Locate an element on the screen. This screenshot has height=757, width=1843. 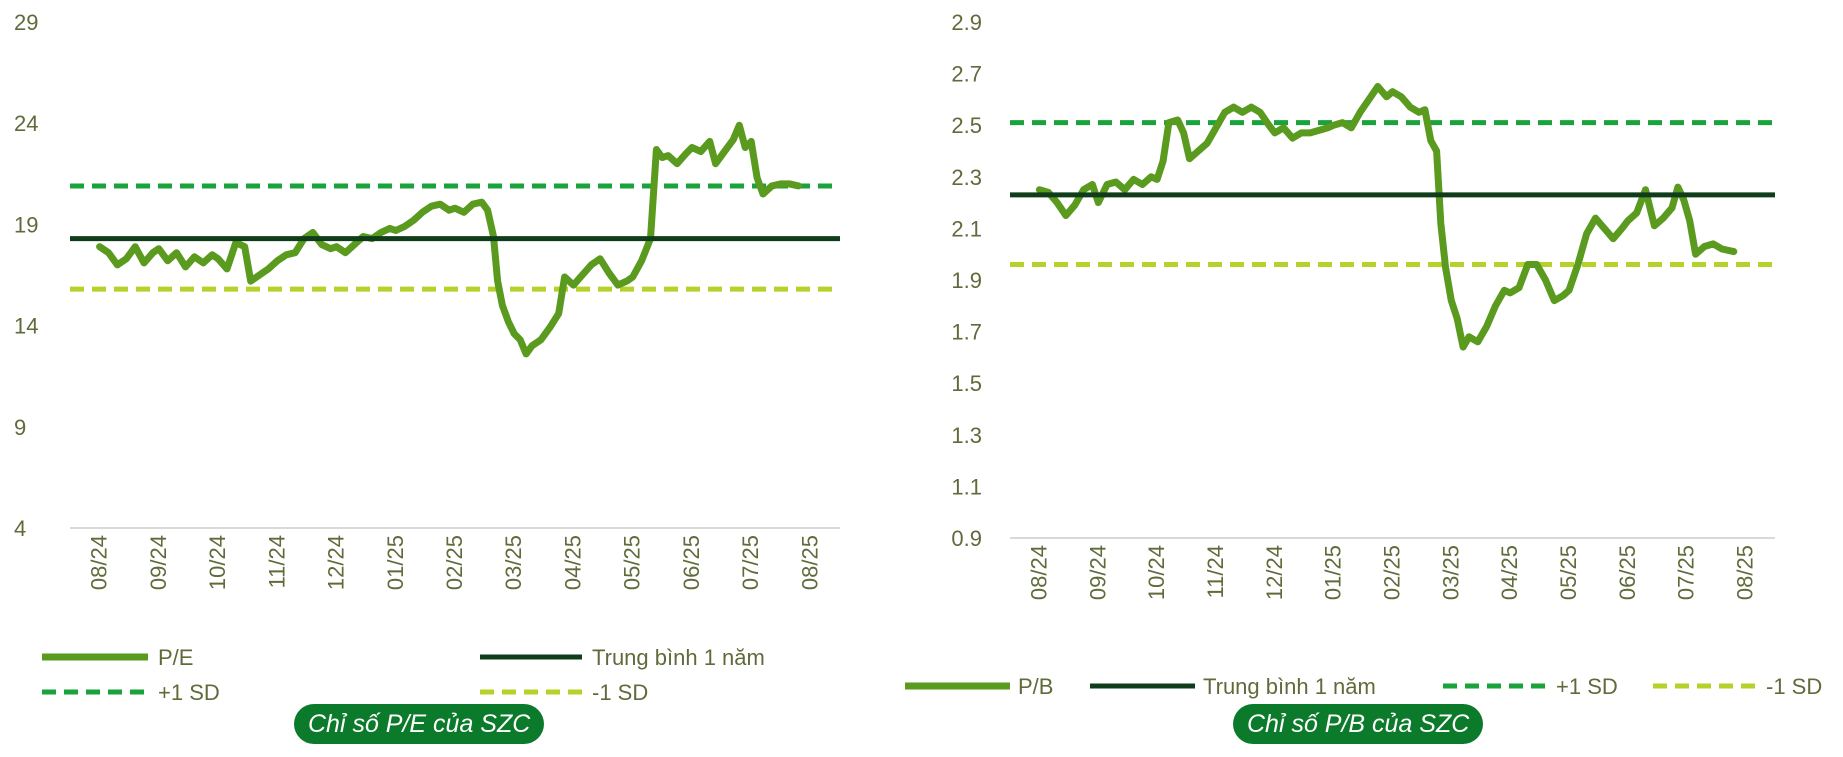
y-tick-label: 1.9 is located at coordinates (966, 280).